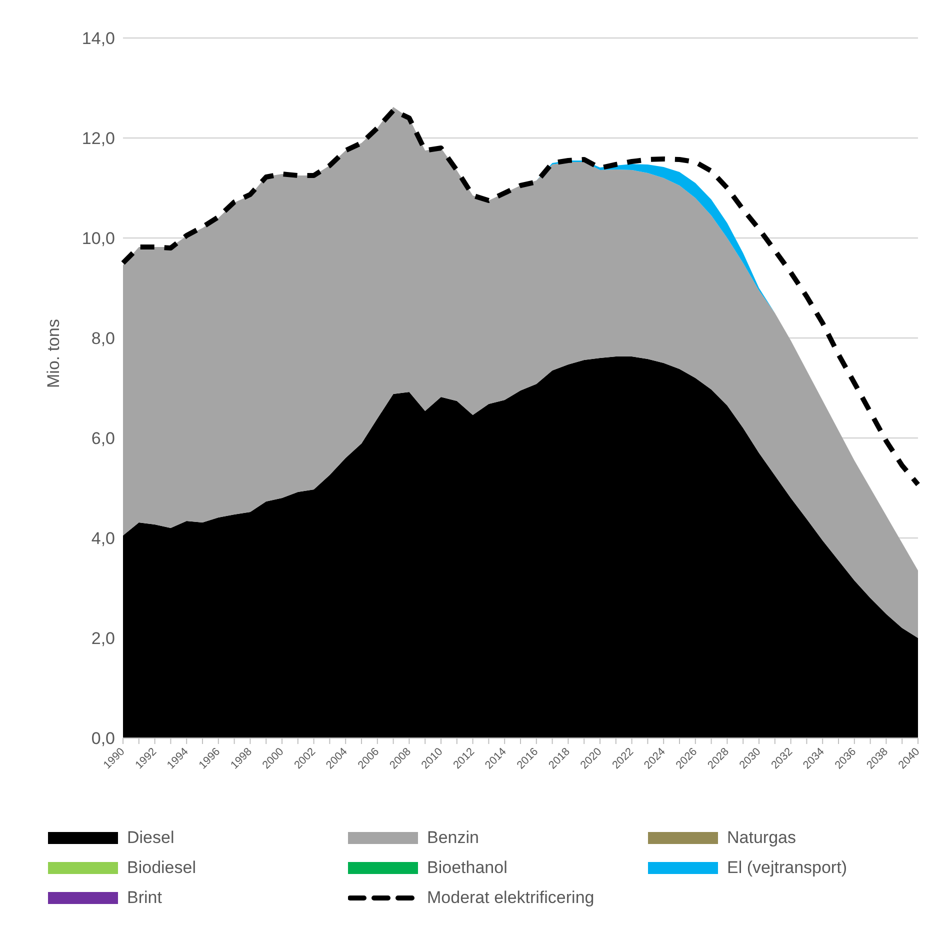 The image size is (936, 939). Describe the element at coordinates (103, 338) in the screenshot. I see `y-tick-label: 8,0` at that location.